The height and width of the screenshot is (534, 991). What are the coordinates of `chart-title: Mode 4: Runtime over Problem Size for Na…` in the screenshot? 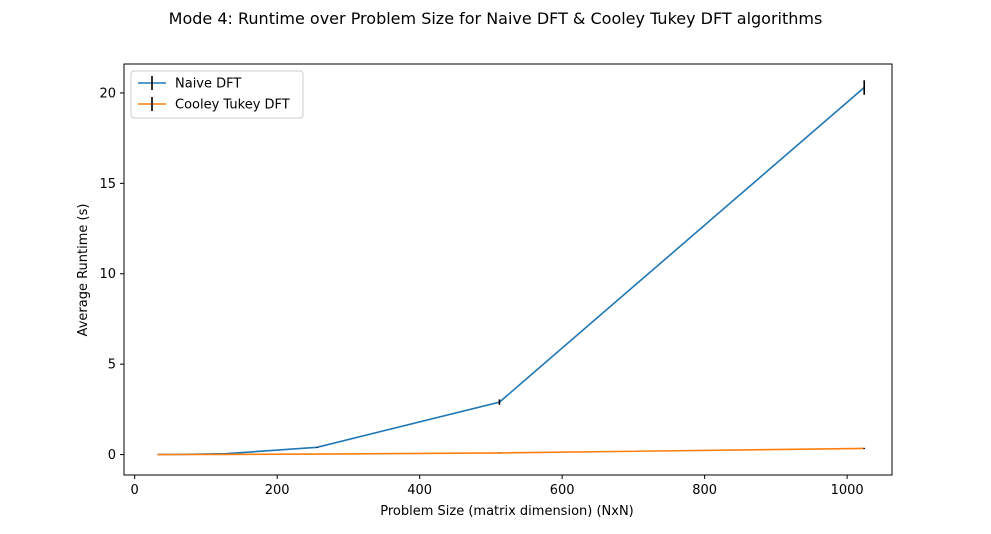 It's located at (496, 18).